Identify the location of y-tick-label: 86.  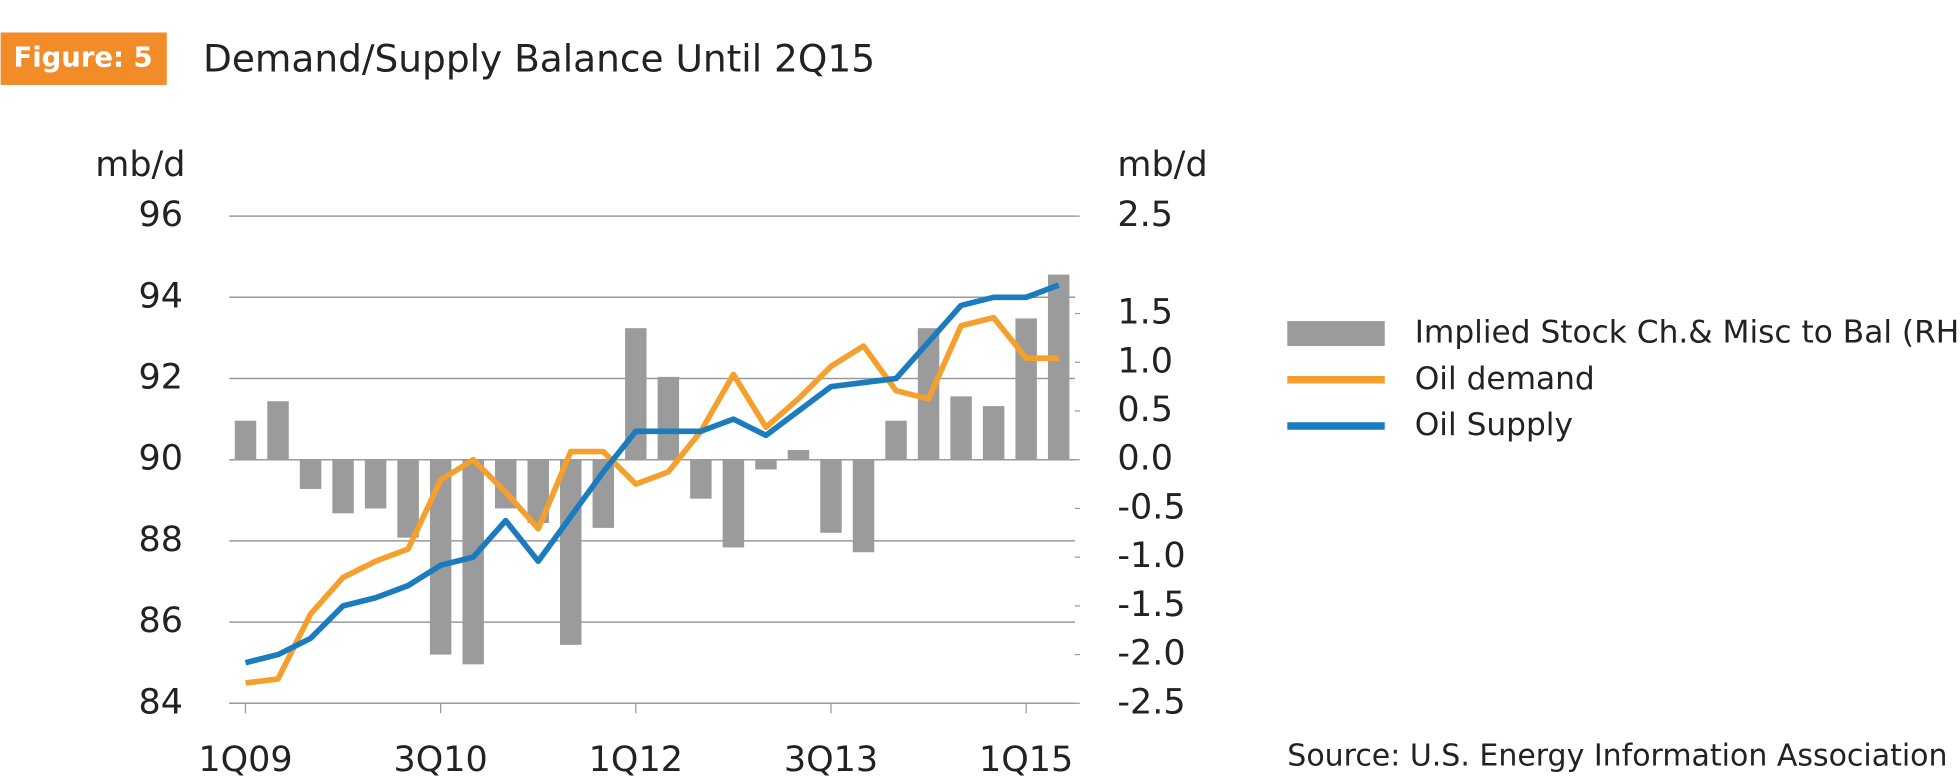
(161, 621).